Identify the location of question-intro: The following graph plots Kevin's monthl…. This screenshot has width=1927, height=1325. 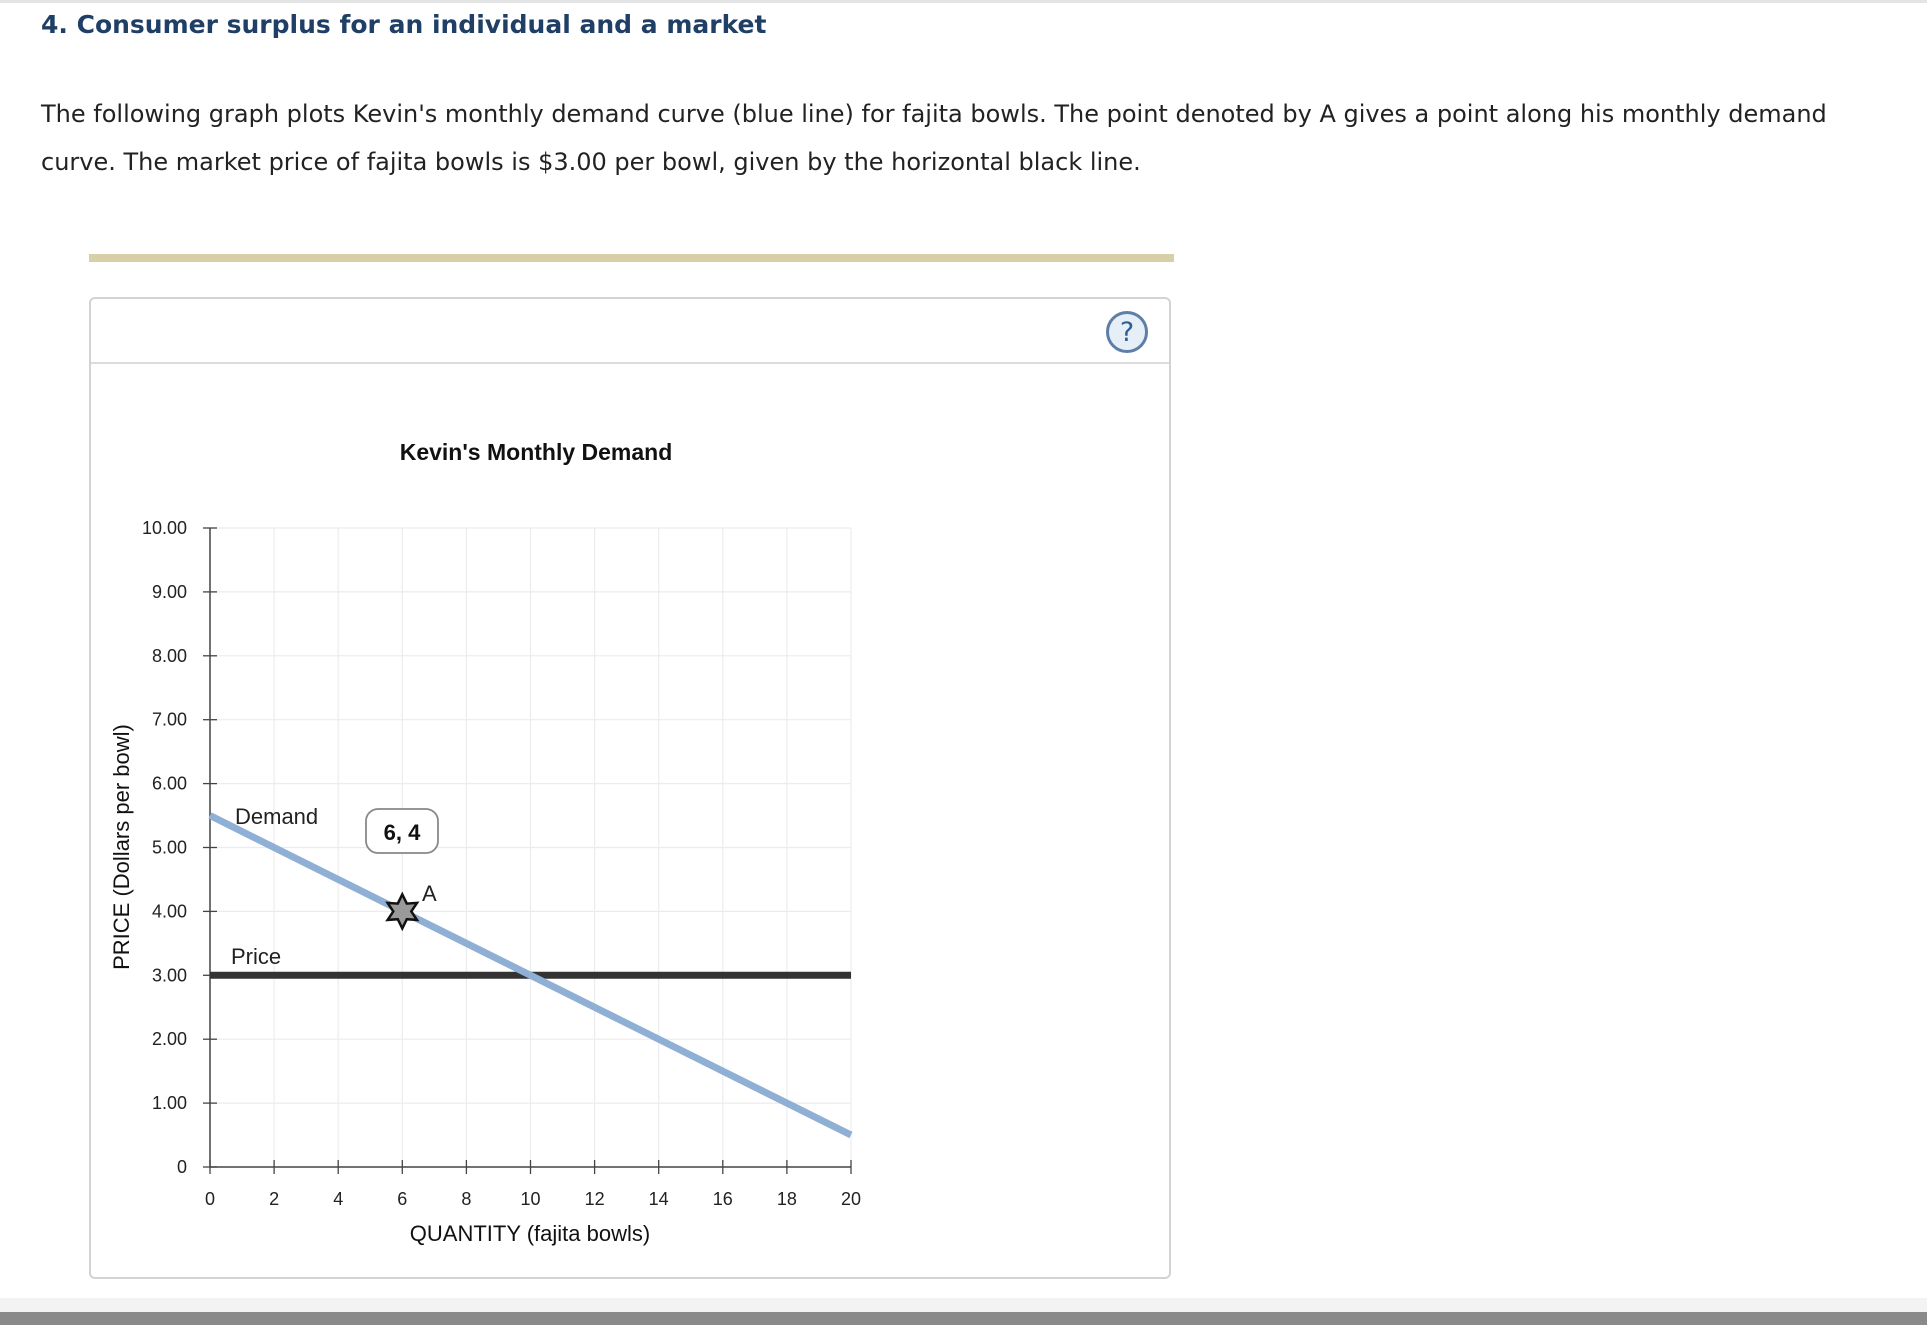
(934, 138).